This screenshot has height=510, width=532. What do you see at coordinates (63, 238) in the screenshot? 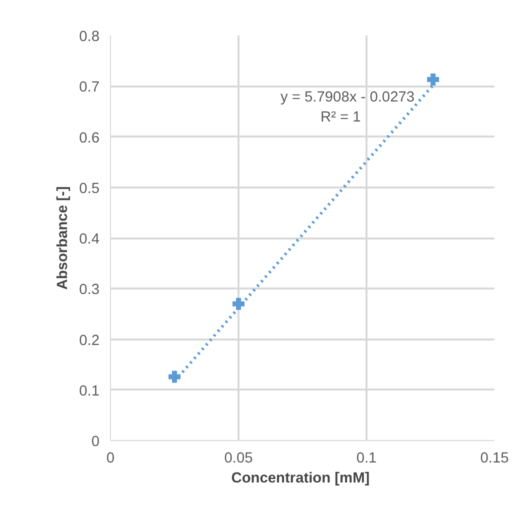
I see `y-axis-title: Absorbance [-]` at bounding box center [63, 238].